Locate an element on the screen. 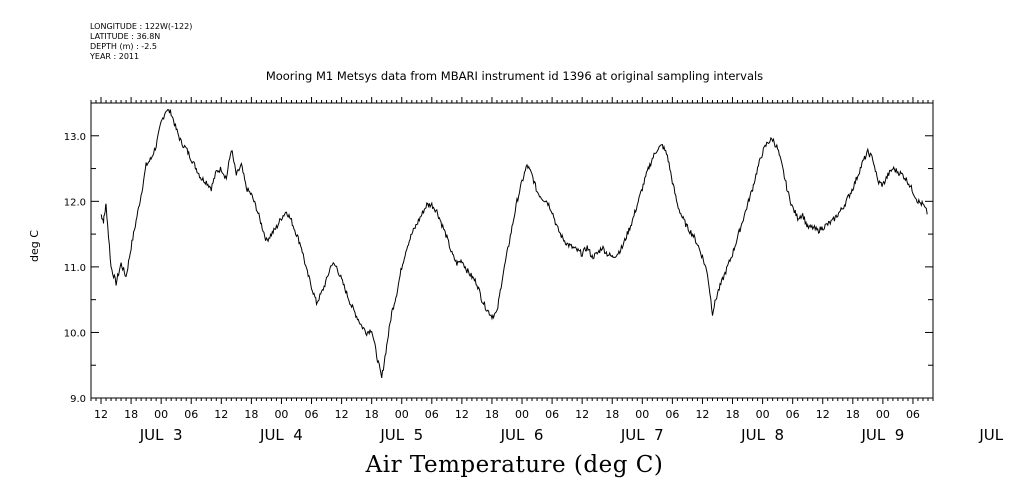  date-label: JUL 9 is located at coordinates (882, 435).